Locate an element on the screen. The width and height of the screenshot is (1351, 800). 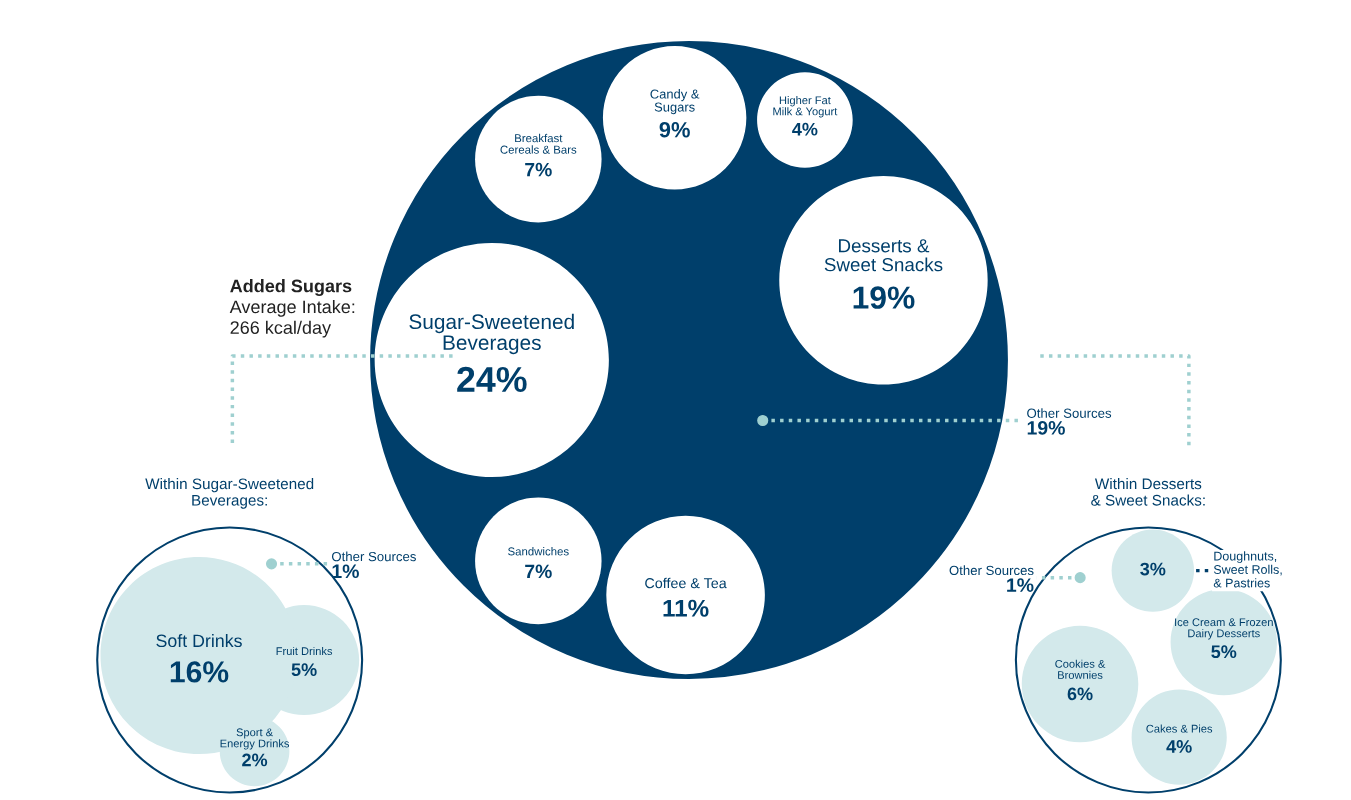
category-label: Cookies & Brownies is located at coordinates (1080, 669).